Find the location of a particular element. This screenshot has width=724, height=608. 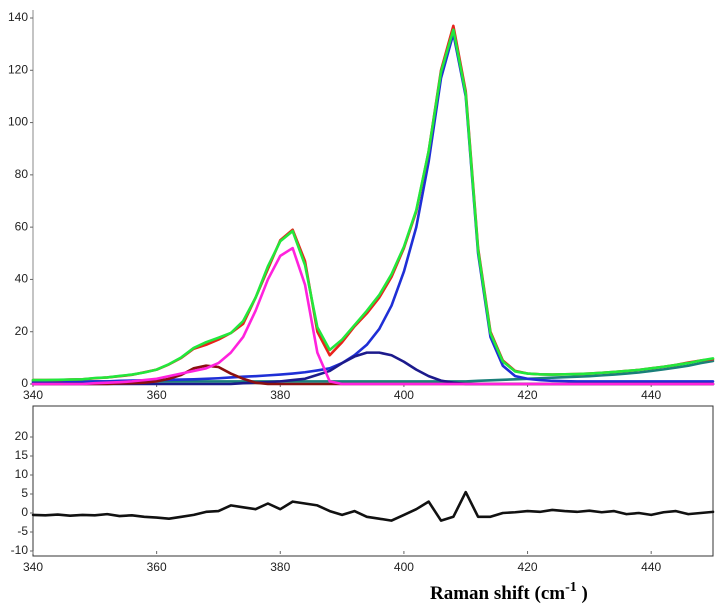

y-tick-label: 120 is located at coordinates (18, 69).